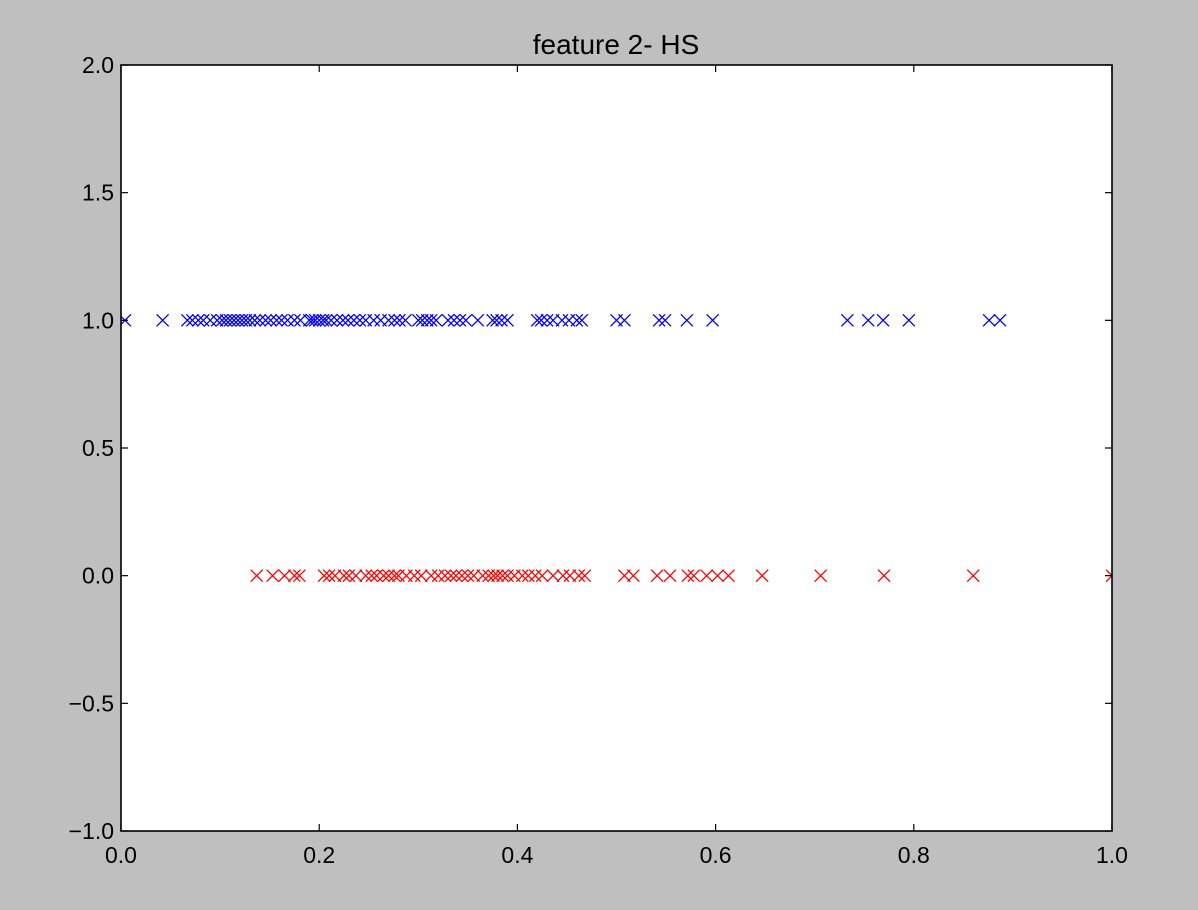  I want to click on y-tick-label-1: −0.5, so click(91, 703).